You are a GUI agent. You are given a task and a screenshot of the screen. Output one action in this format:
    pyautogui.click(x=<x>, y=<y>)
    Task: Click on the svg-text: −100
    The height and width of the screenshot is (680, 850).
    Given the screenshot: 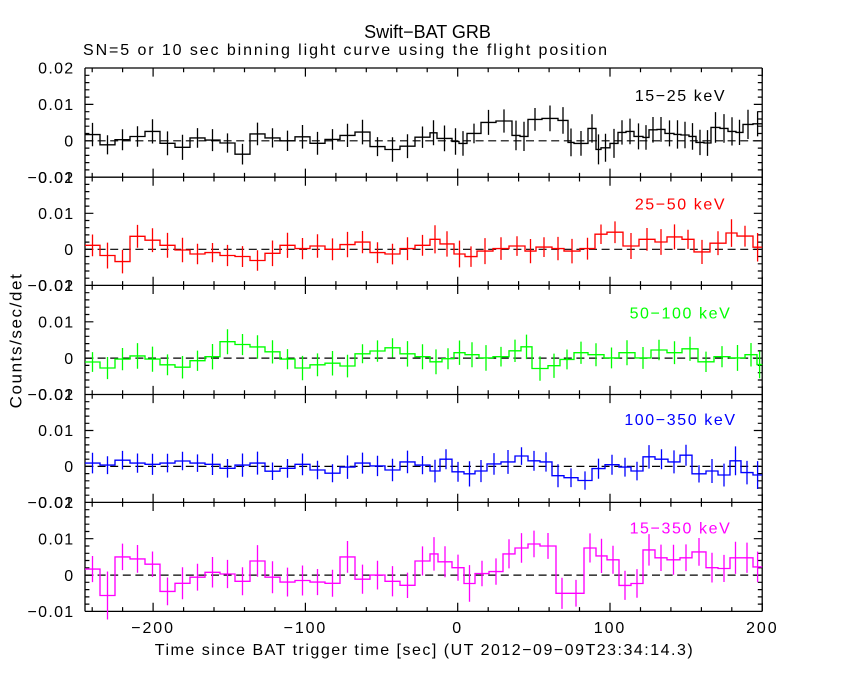 What is the action you would take?
    pyautogui.click(x=306, y=628)
    